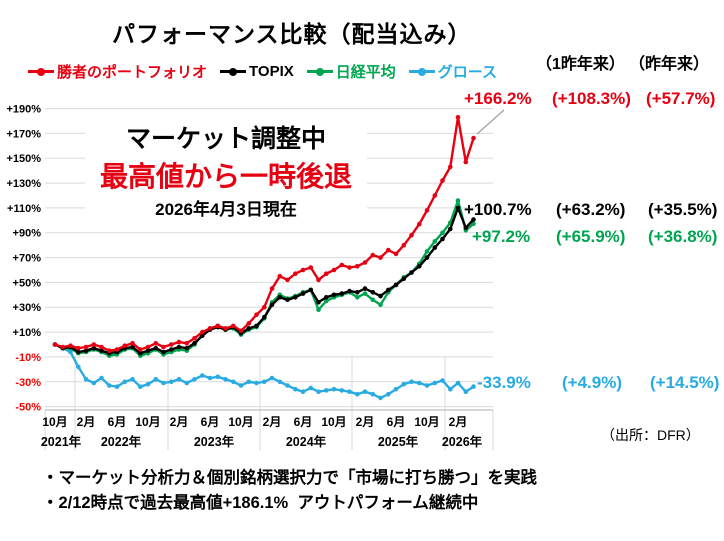 Image resolution: width=724 pixels, height=541 pixels. What do you see at coordinates (23, 159) in the screenshot?
I see `y-axis-label: +150%` at bounding box center [23, 159].